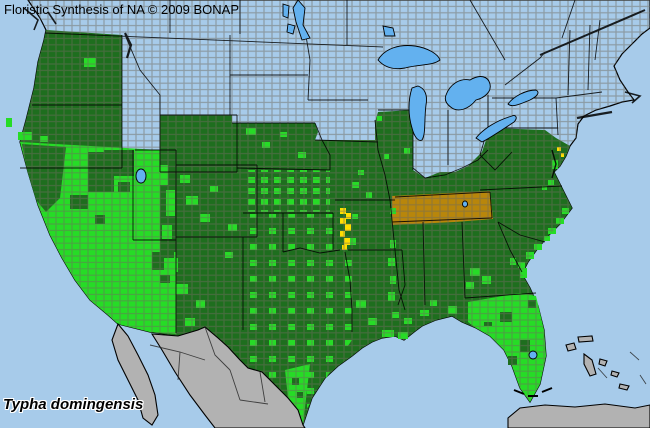 The image size is (650, 428). I want to click on great-salt-lake, so click(141, 176).